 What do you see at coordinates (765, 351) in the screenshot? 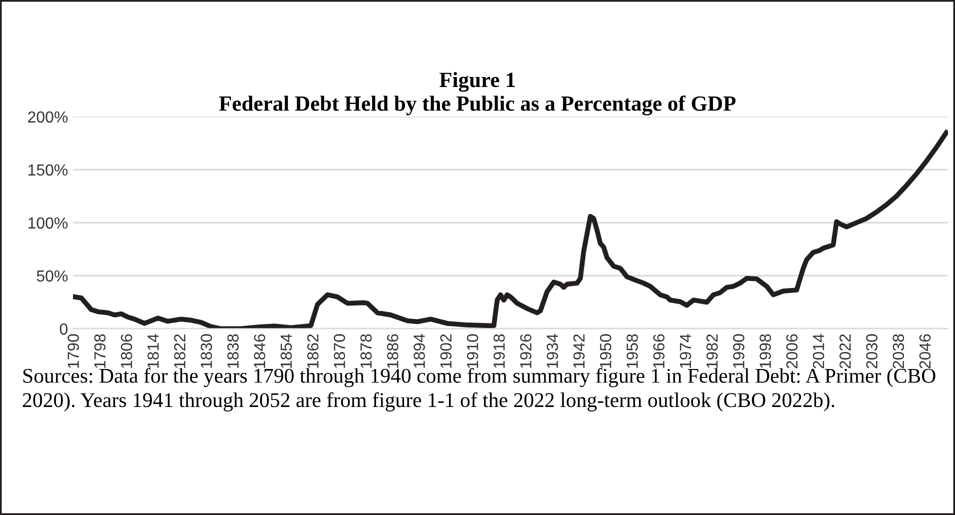
I see `x-tick-label: 1998` at bounding box center [765, 351].